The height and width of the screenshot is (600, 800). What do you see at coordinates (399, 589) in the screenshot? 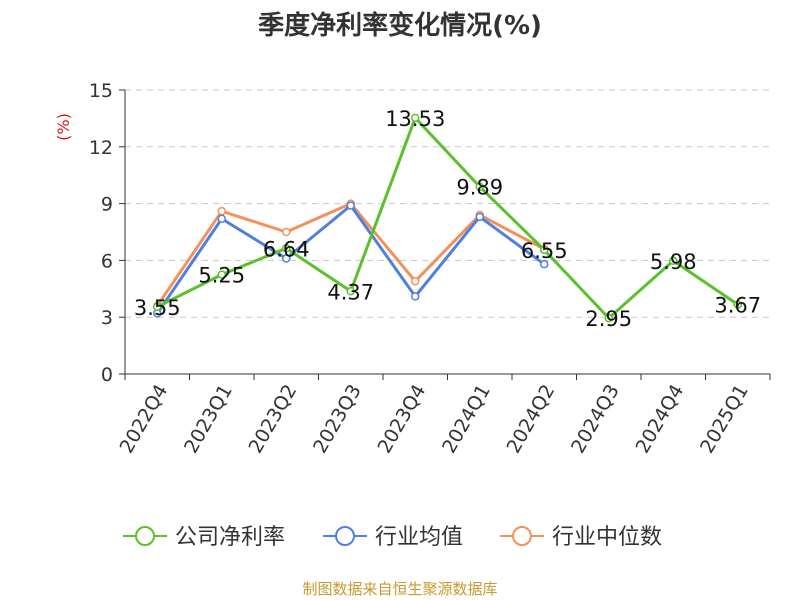
I see `data-source-footer: 制图数据来自恒生聚源数据库` at bounding box center [399, 589].